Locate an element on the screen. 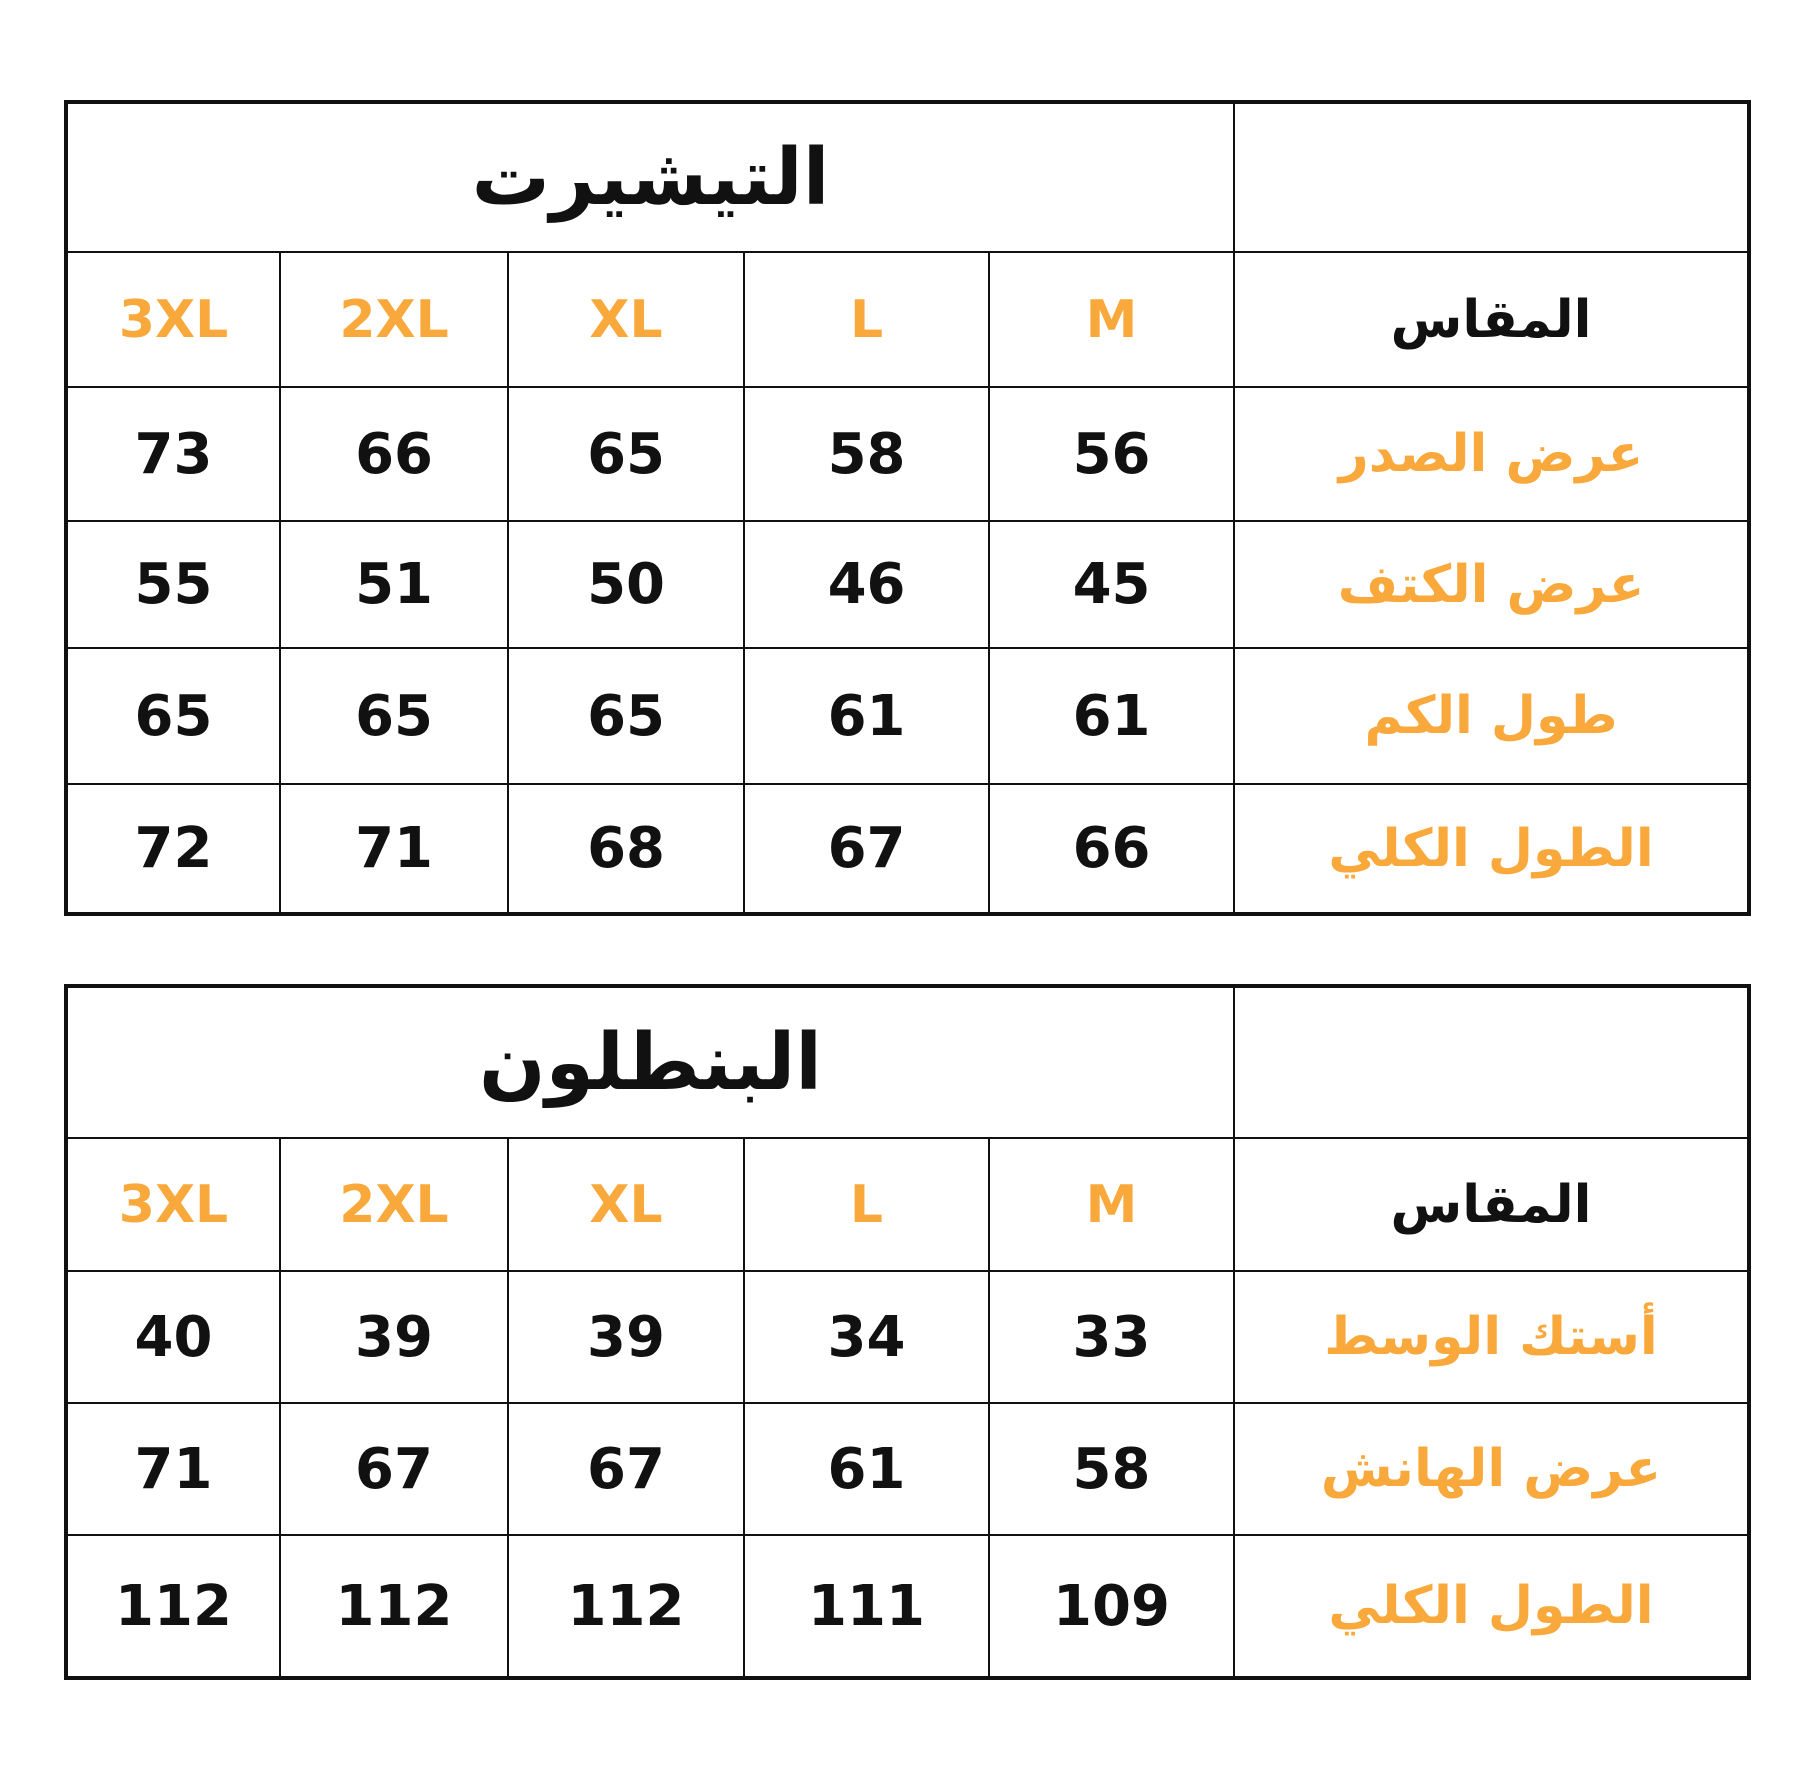  title-row: البنطلون is located at coordinates (907, 1062).